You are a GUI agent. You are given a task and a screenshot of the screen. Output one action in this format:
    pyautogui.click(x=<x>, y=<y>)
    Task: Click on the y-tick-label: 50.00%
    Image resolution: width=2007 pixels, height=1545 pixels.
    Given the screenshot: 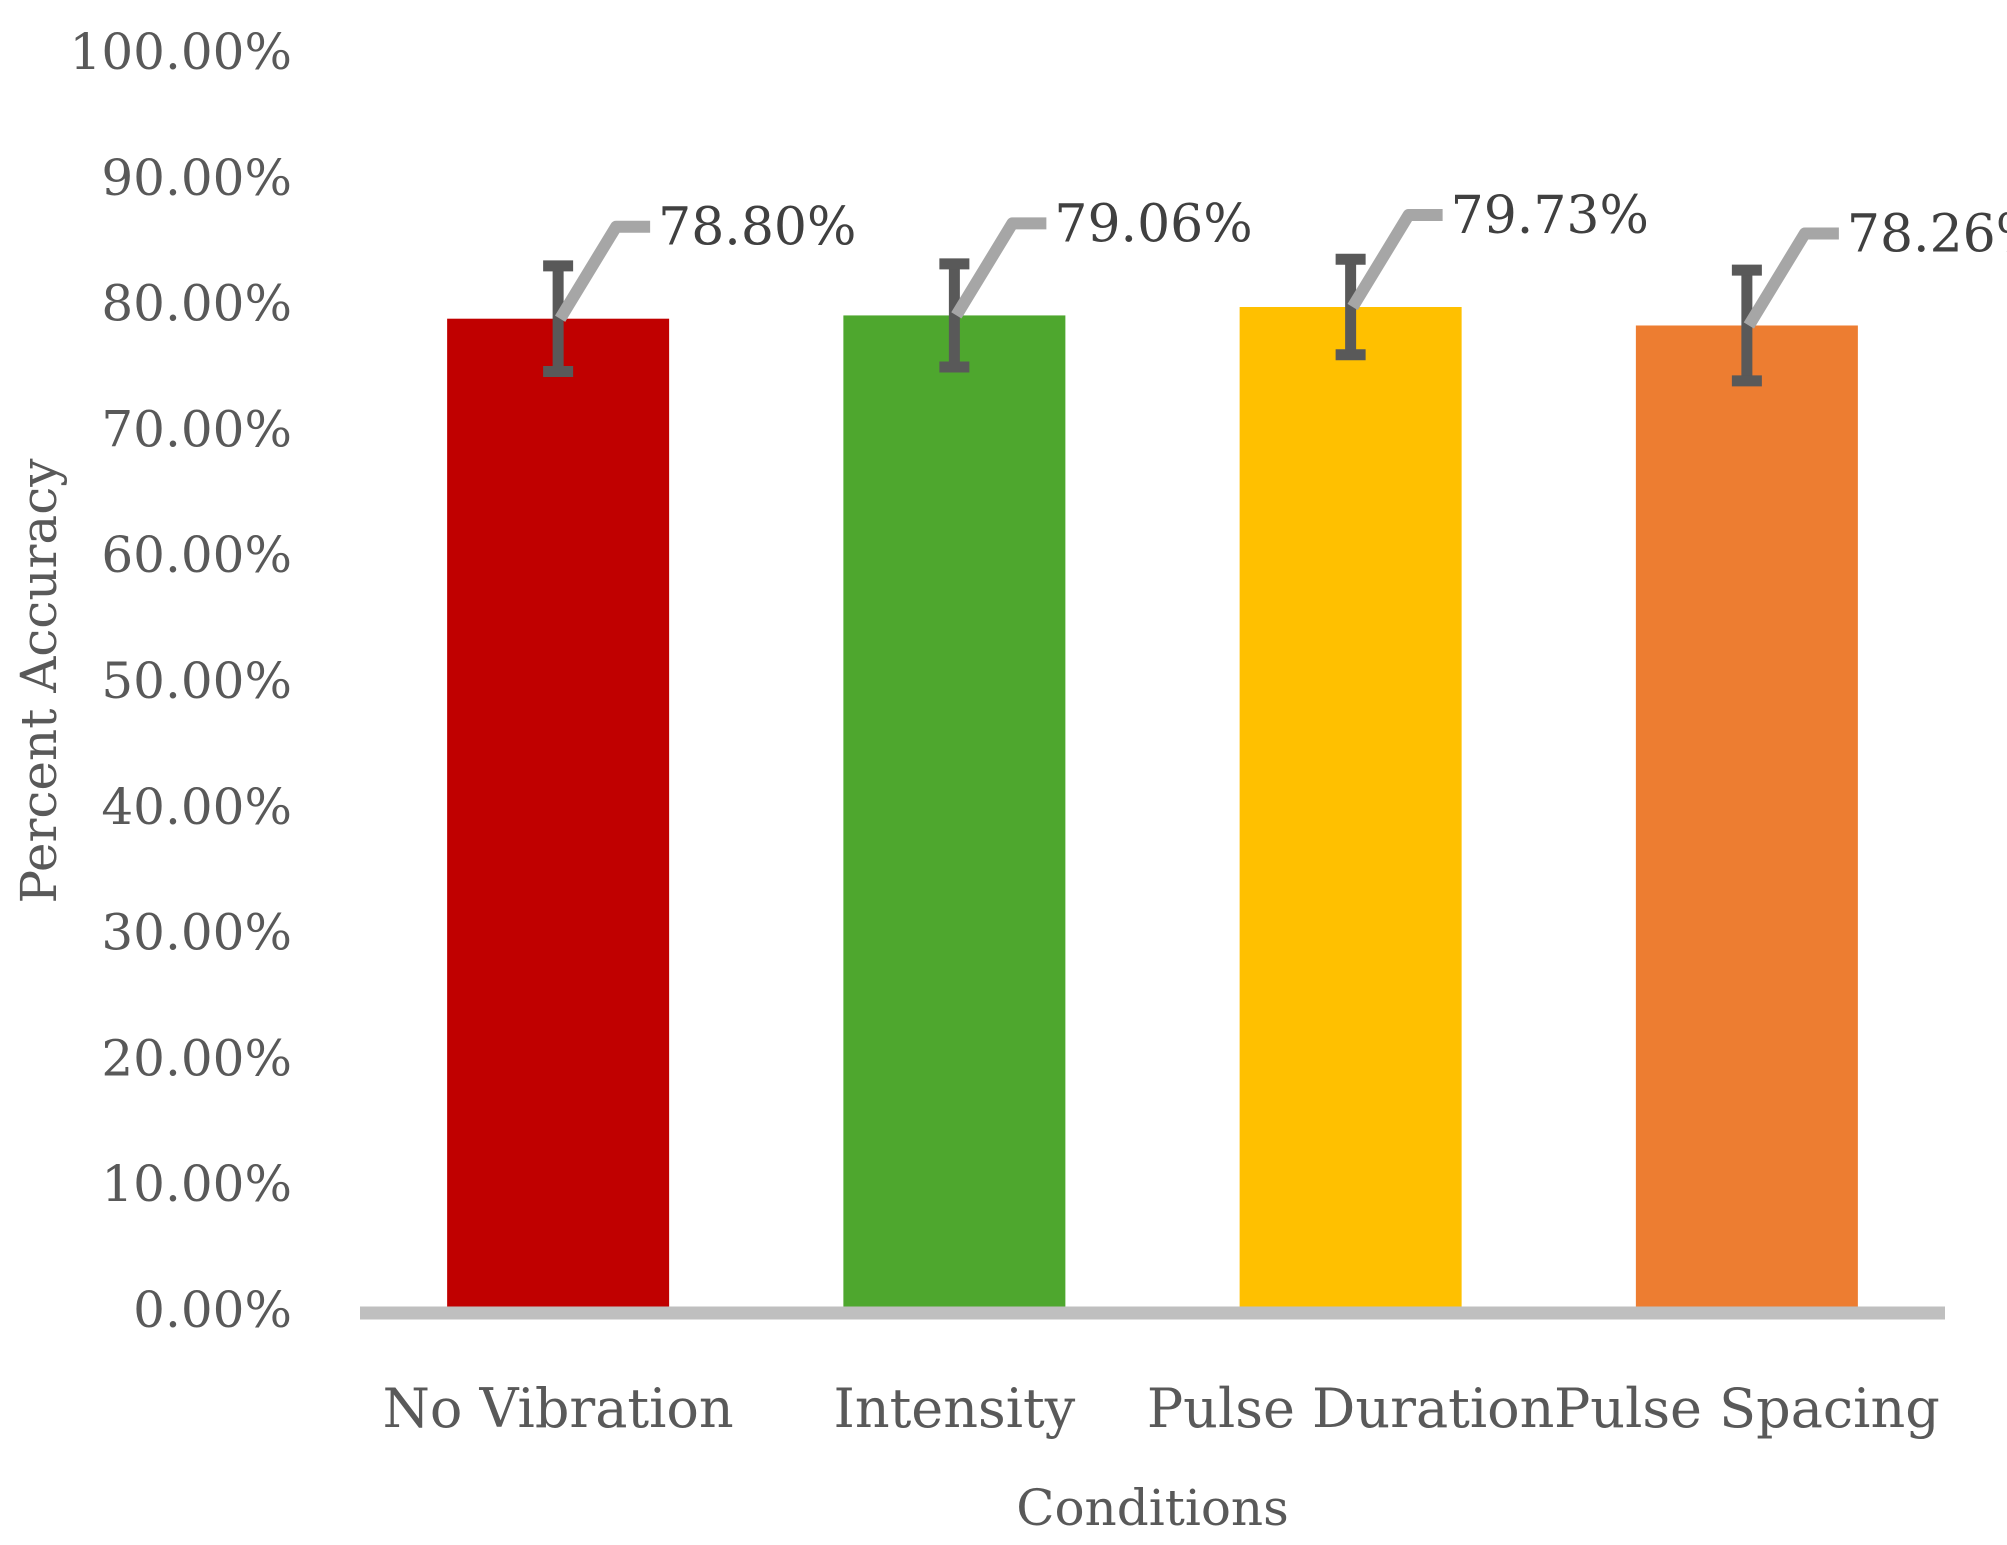 What is the action you would take?
    pyautogui.click(x=196, y=681)
    